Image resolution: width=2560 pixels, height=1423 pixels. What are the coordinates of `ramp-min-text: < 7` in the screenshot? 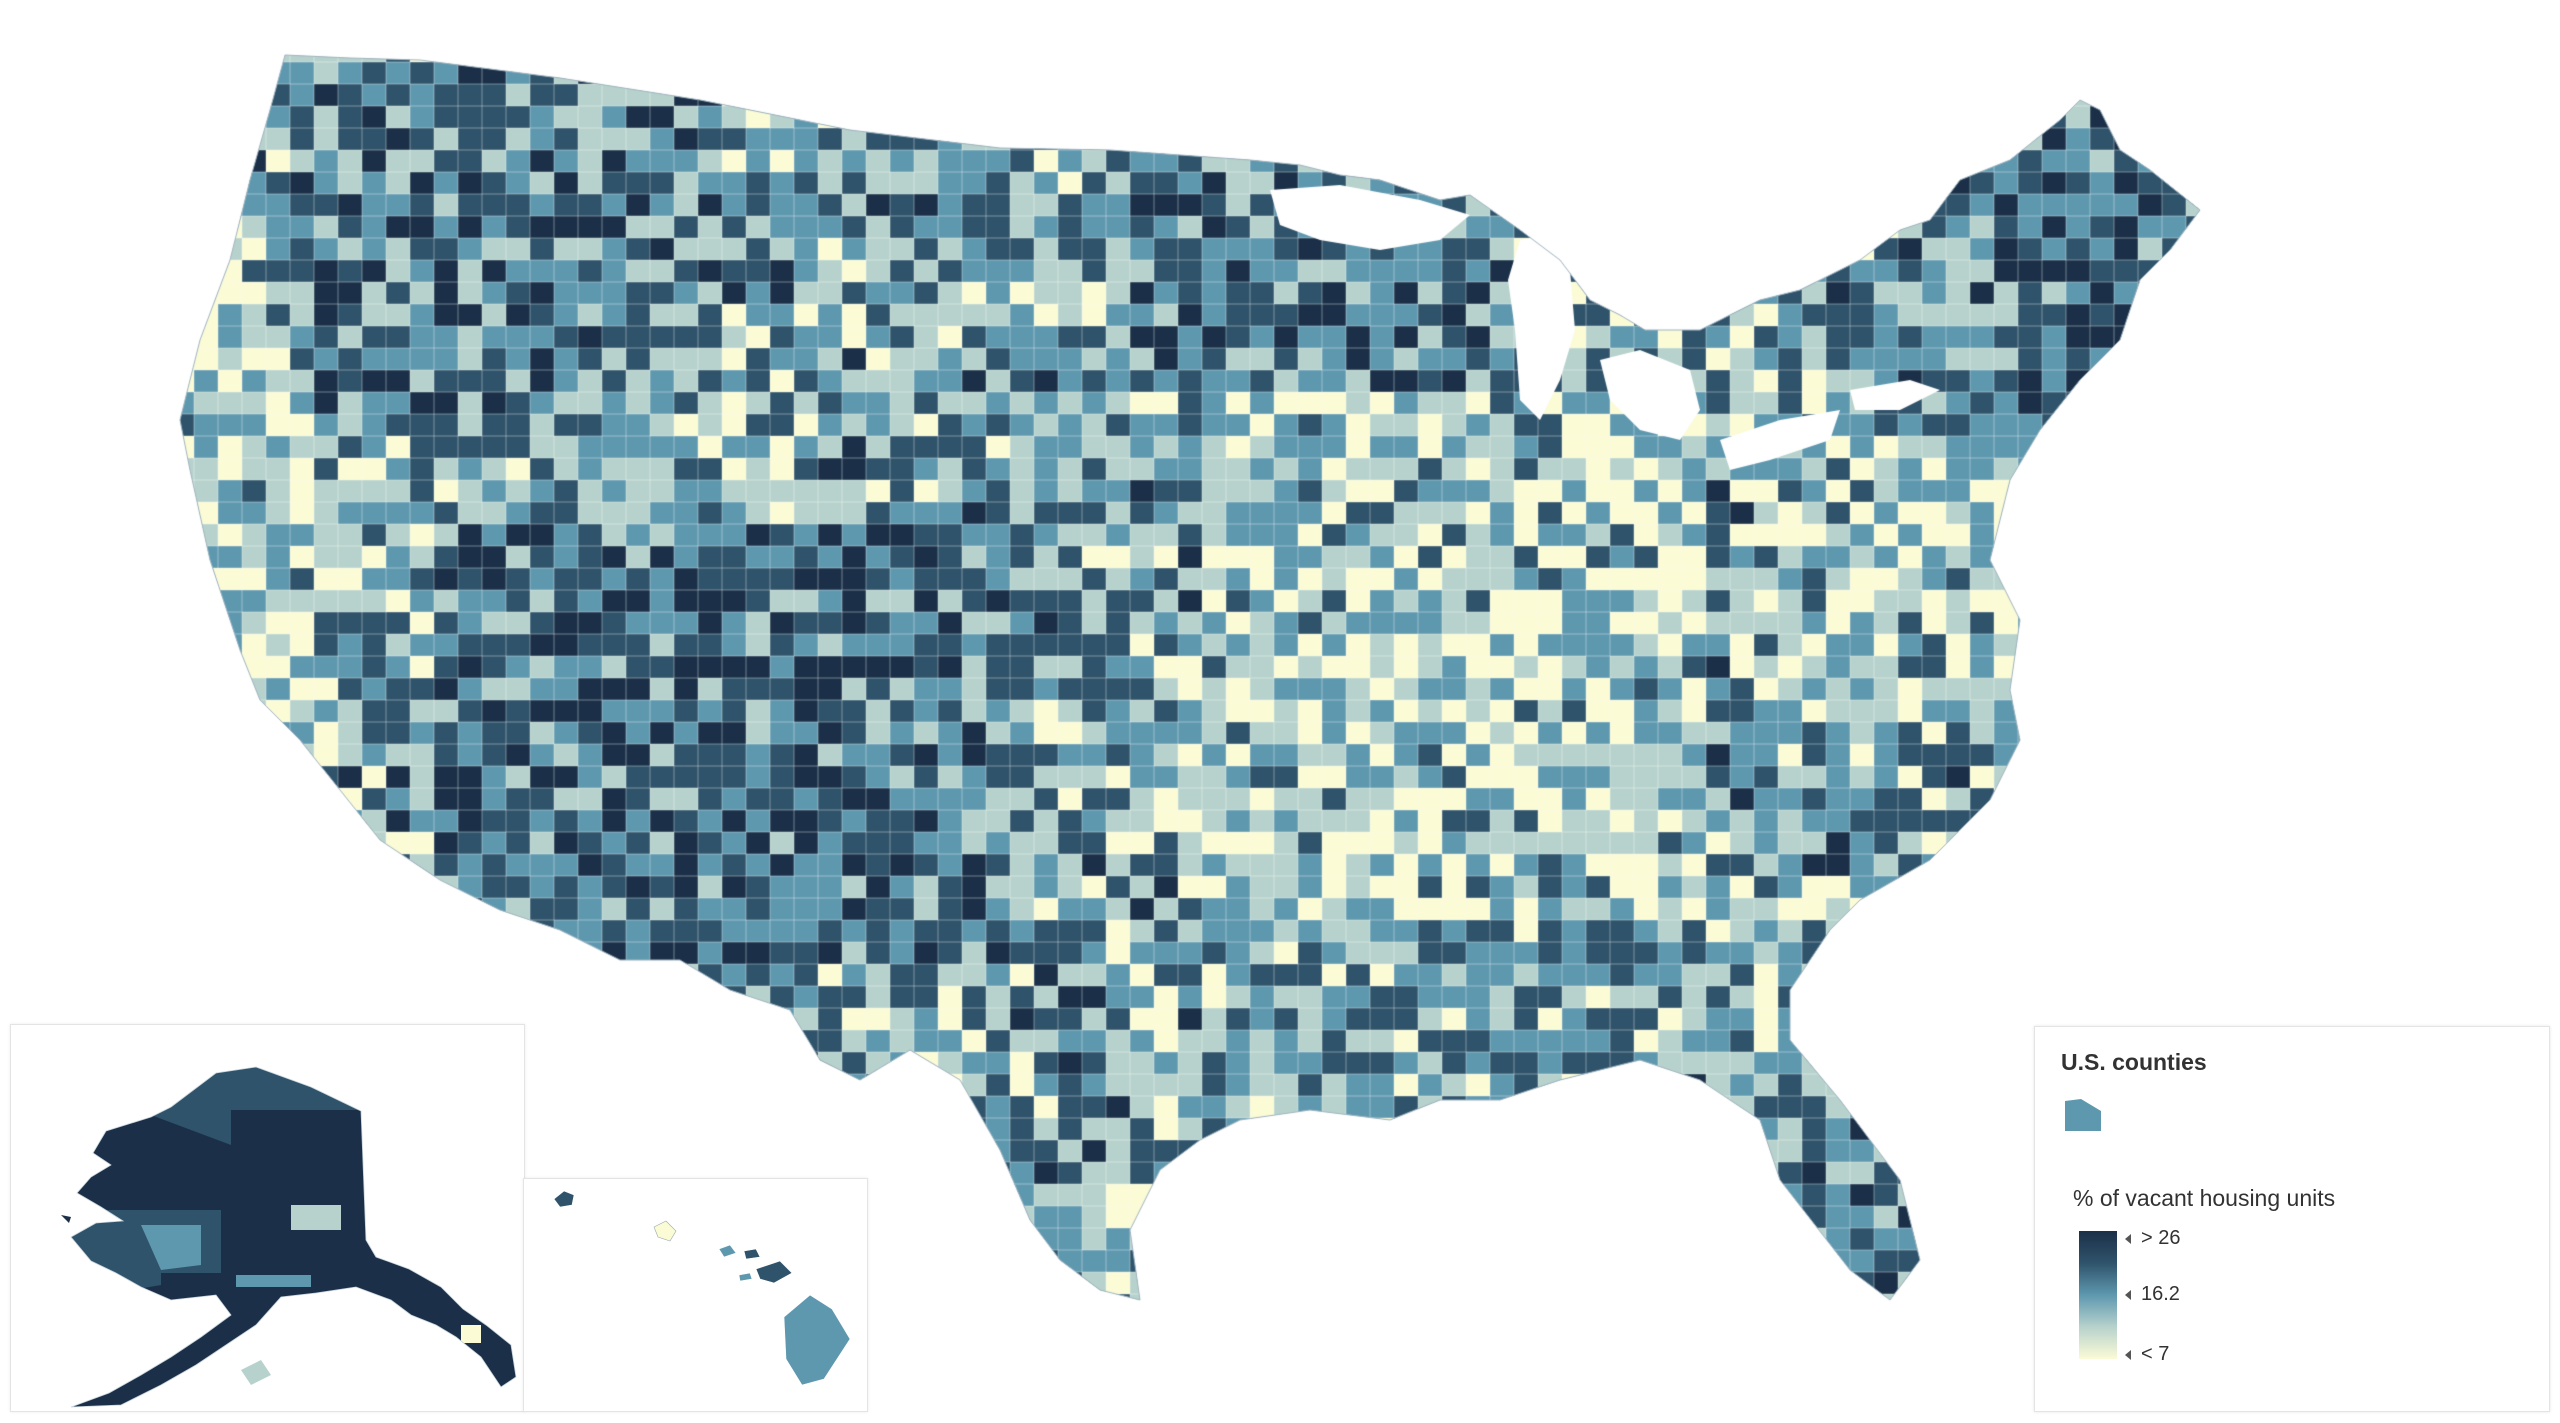 It's located at (2155, 1354).